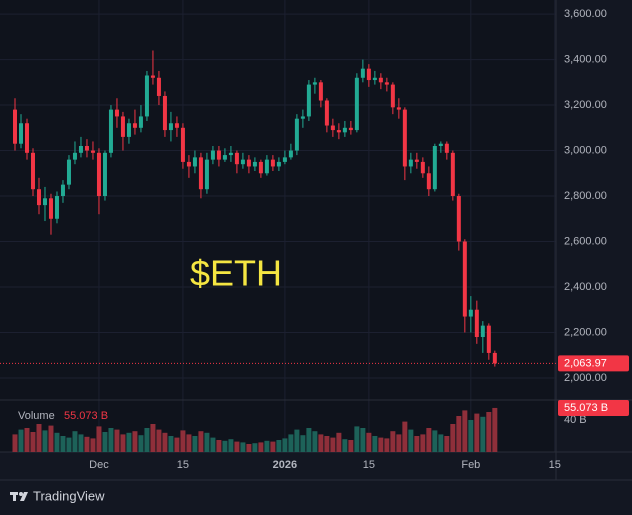 This screenshot has width=632, height=515. I want to click on y-tick-label: 2,200.00, so click(585, 332).